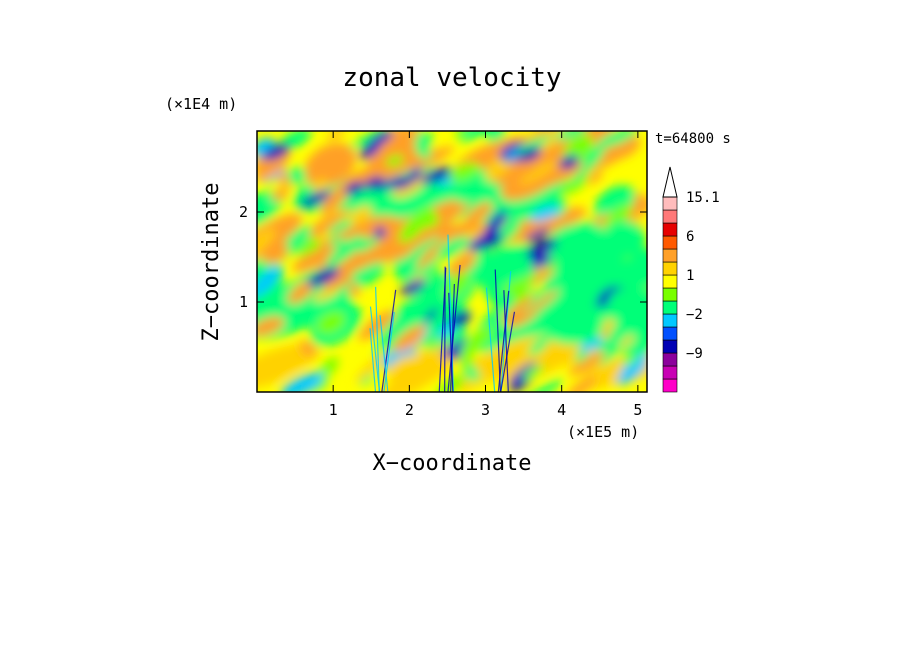 This screenshot has height=654, width=904. Describe the element at coordinates (561, 410) in the screenshot. I see `x-tick-label: 4` at that location.